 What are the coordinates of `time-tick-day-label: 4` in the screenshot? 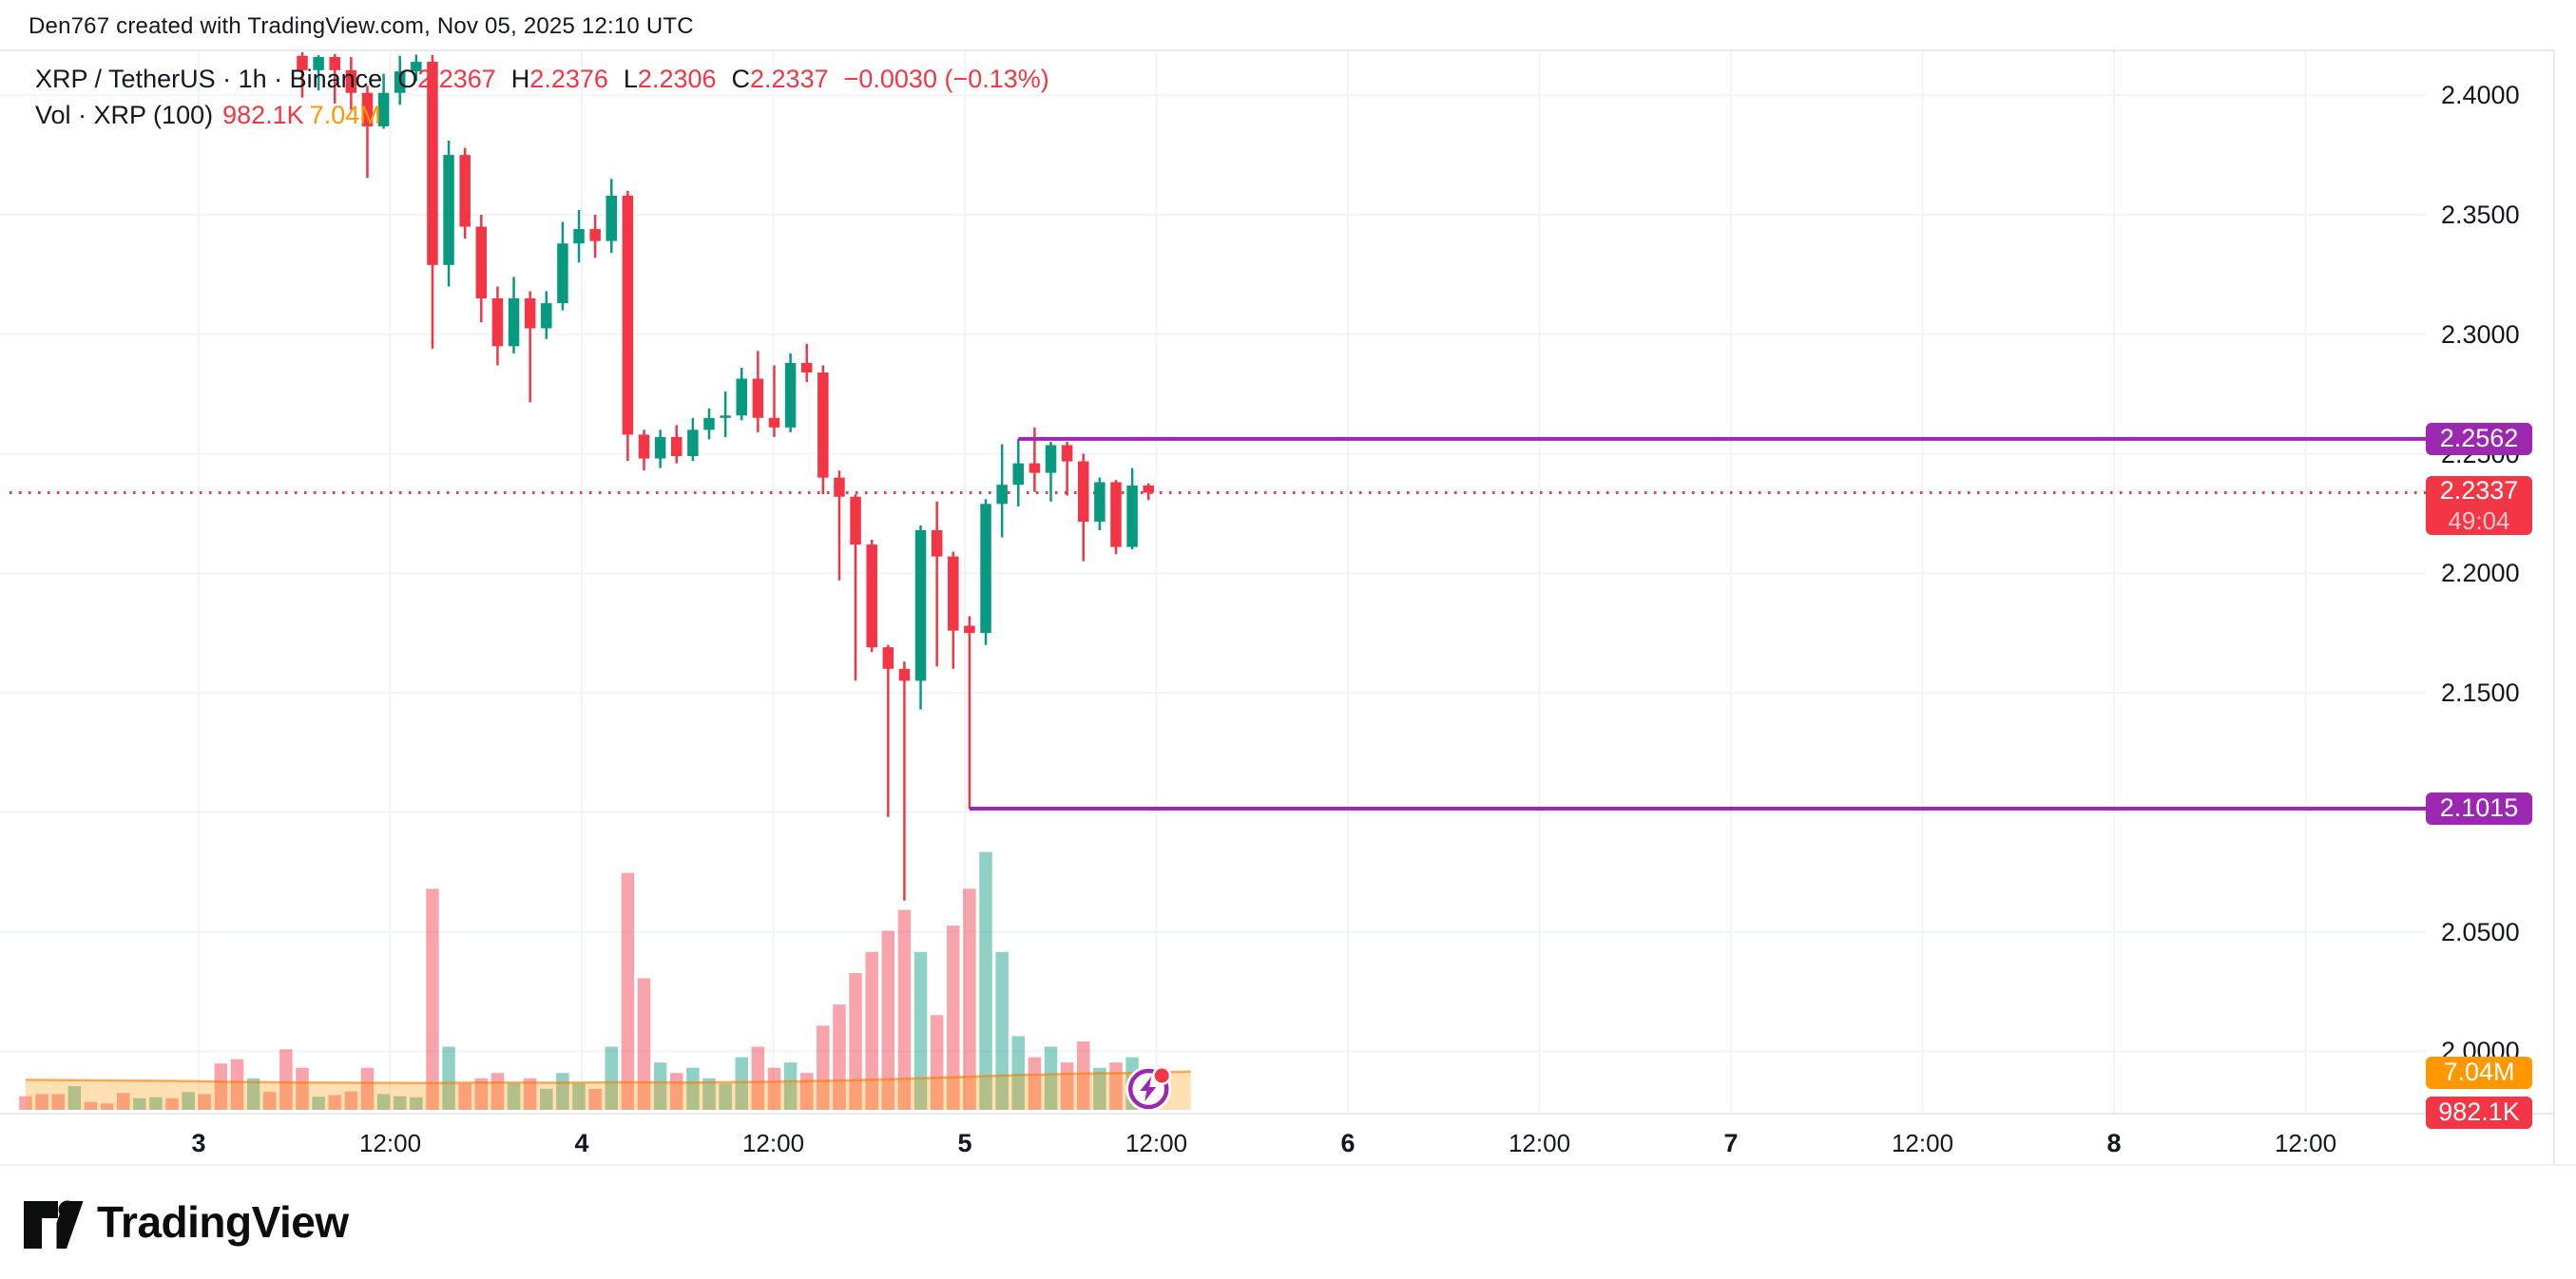 It's located at (581, 1143).